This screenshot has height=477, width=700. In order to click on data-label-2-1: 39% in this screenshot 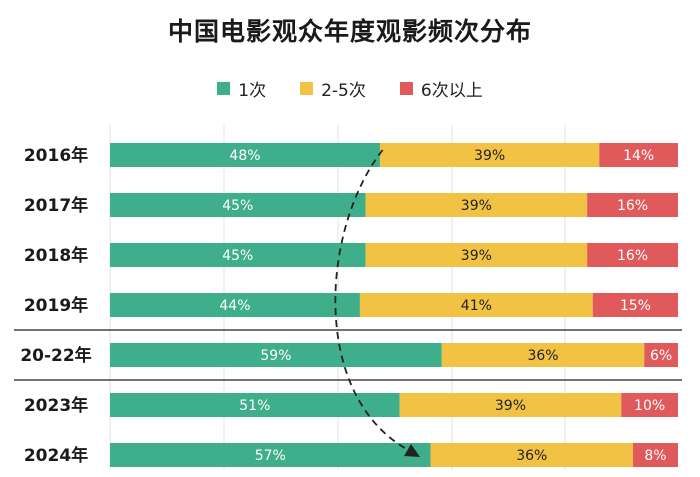, I will do `click(476, 256)`.